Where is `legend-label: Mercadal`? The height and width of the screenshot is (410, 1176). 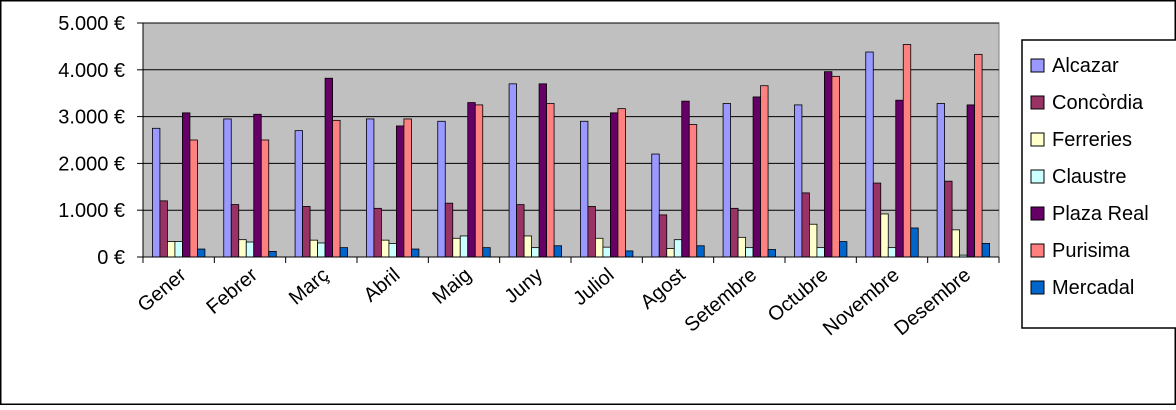 legend-label: Mercadal is located at coordinates (1093, 288).